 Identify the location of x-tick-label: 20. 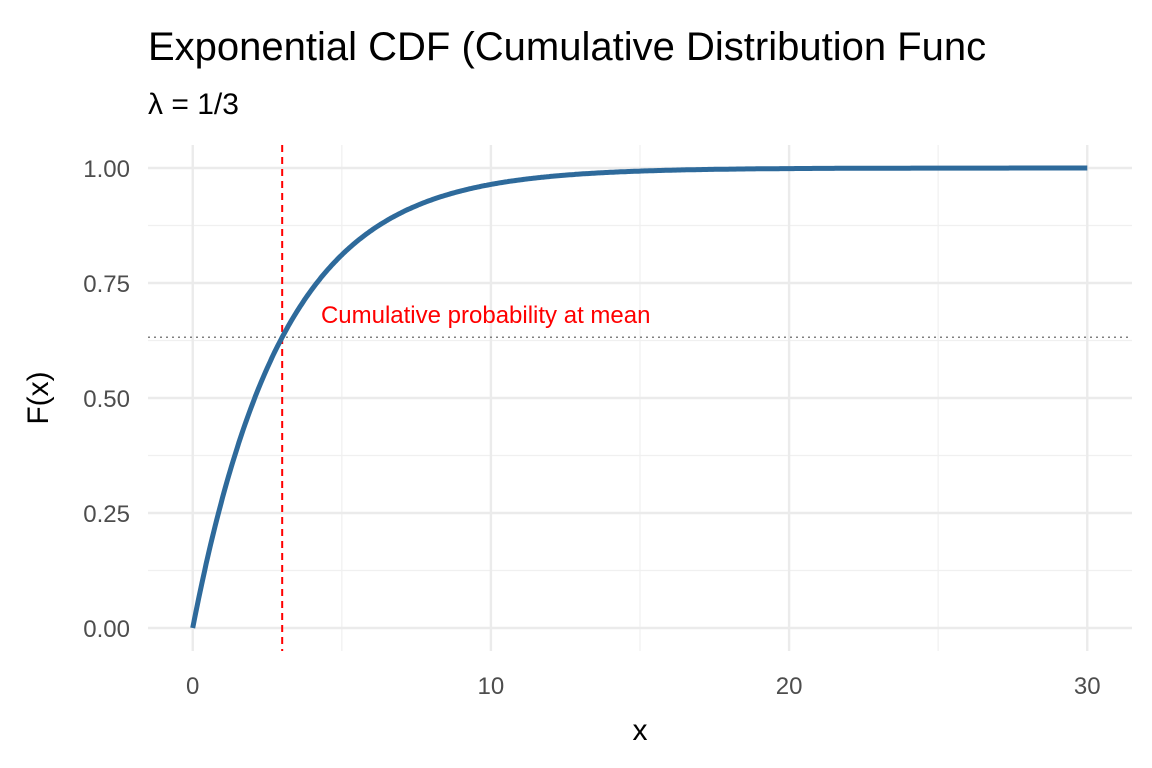
(789, 686).